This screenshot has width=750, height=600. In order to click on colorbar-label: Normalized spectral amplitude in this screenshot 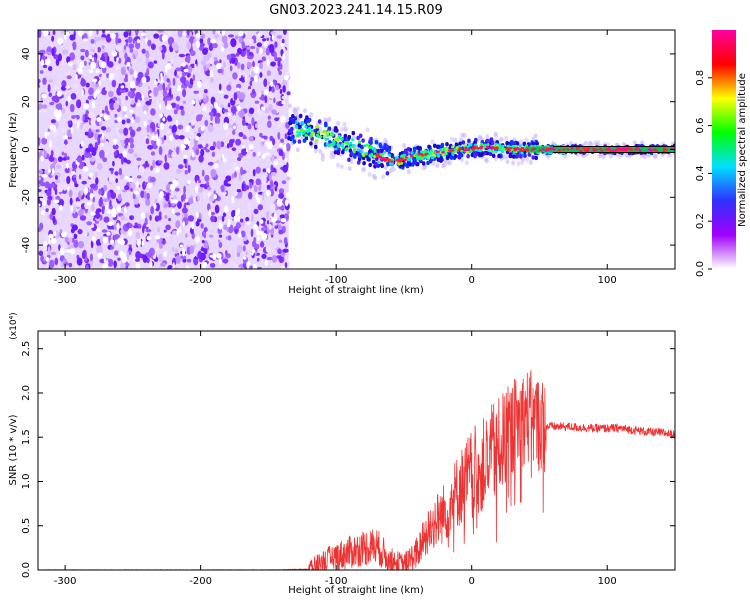, I will do `click(742, 150)`.